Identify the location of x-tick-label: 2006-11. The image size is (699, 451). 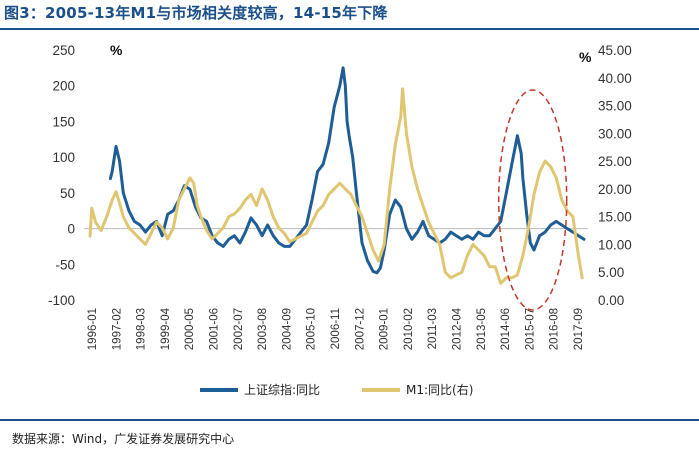
(336, 328).